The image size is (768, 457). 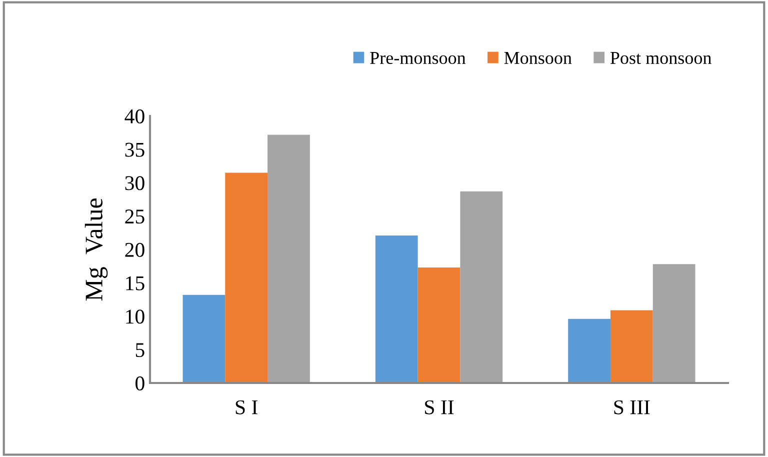 I want to click on y-axis-title: Mg Value, so click(x=96, y=249).